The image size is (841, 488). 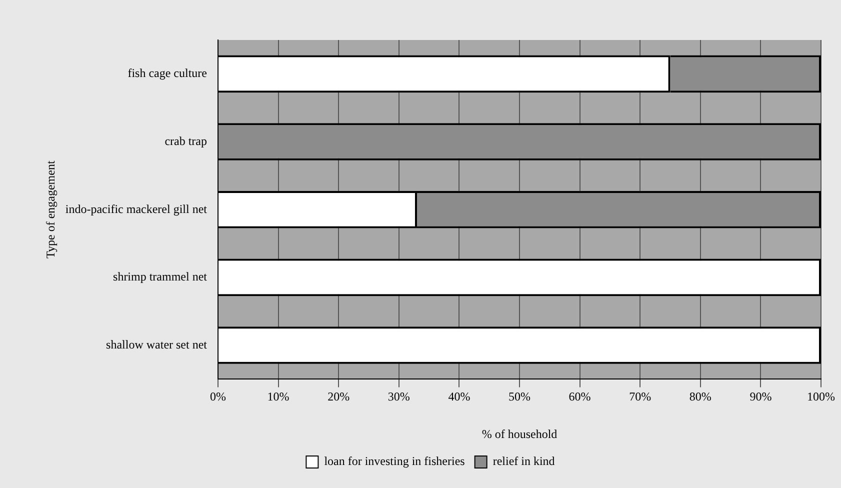 I want to click on y-tick-label: shrimp trammel net, so click(x=160, y=277).